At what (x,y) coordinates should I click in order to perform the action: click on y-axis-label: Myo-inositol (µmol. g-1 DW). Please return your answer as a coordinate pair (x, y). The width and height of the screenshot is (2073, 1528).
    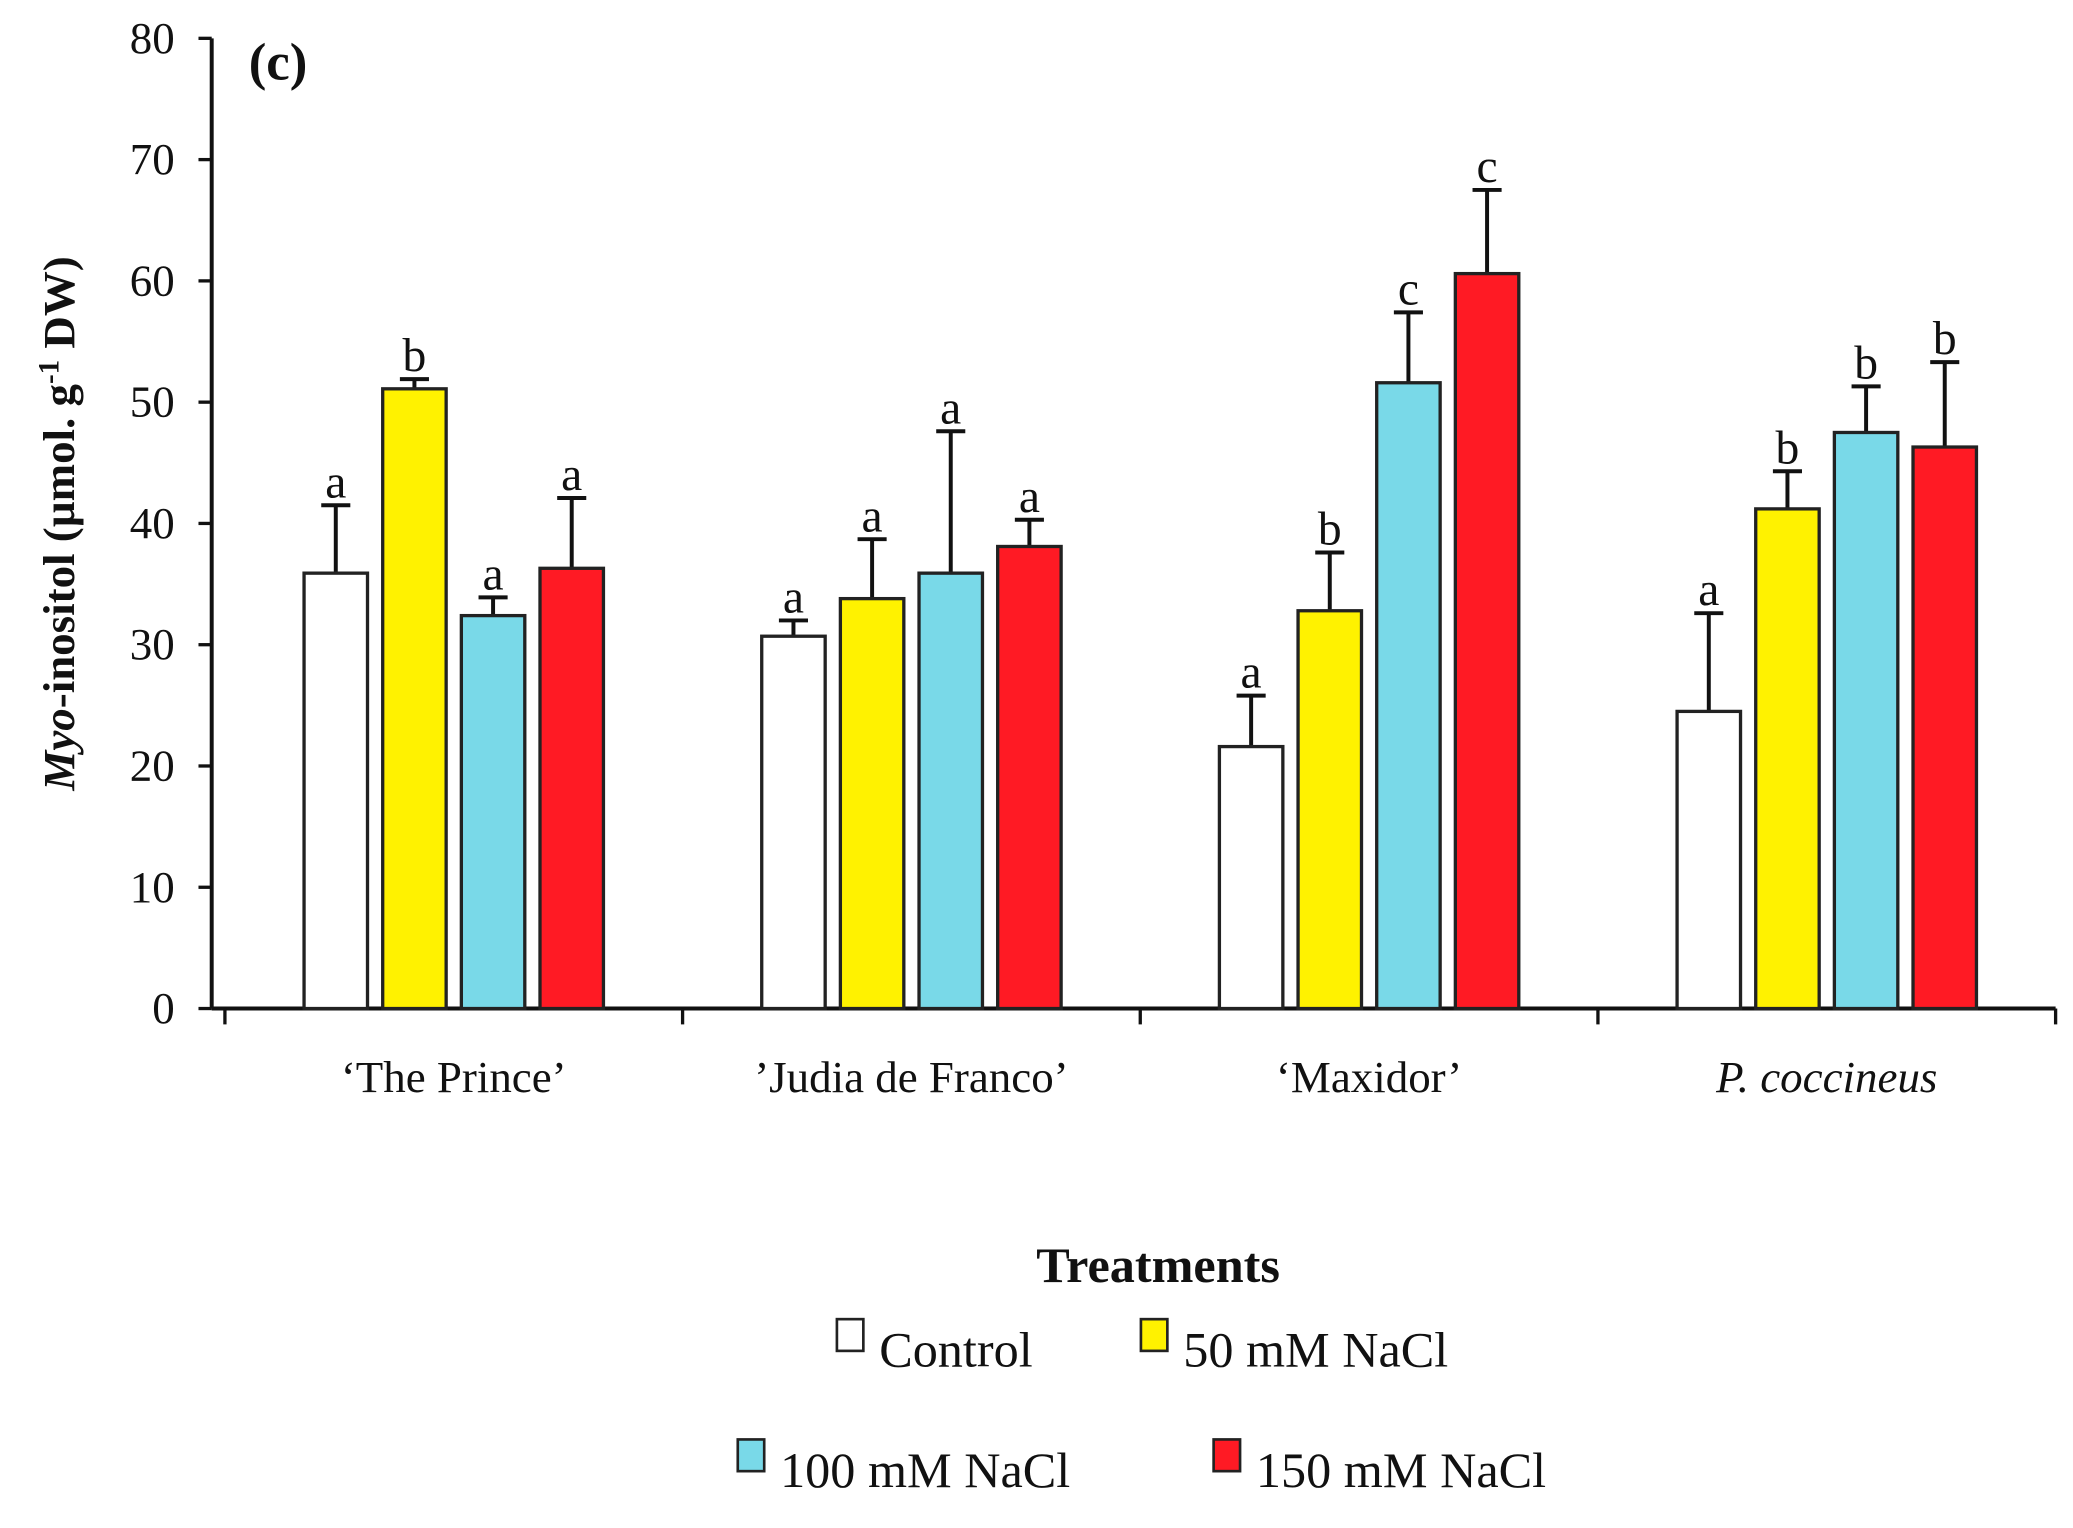
    Looking at the image, I should click on (58, 523).